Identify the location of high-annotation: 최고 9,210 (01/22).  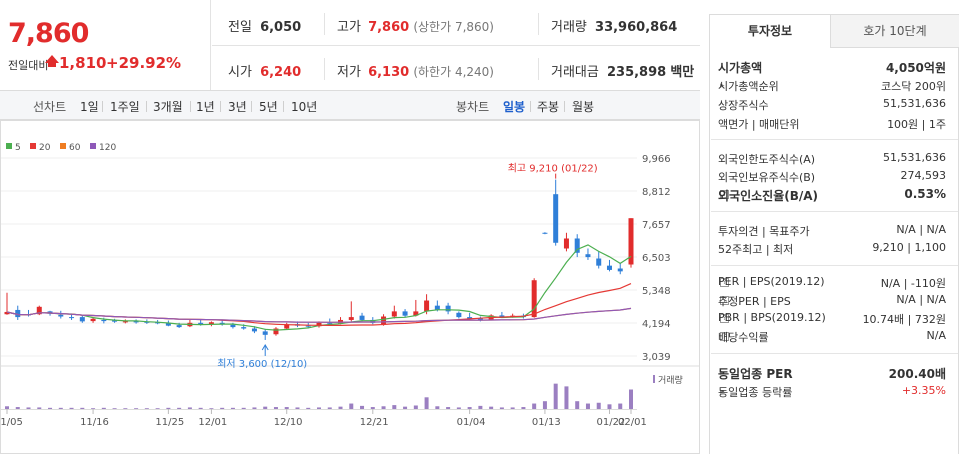
(553, 169).